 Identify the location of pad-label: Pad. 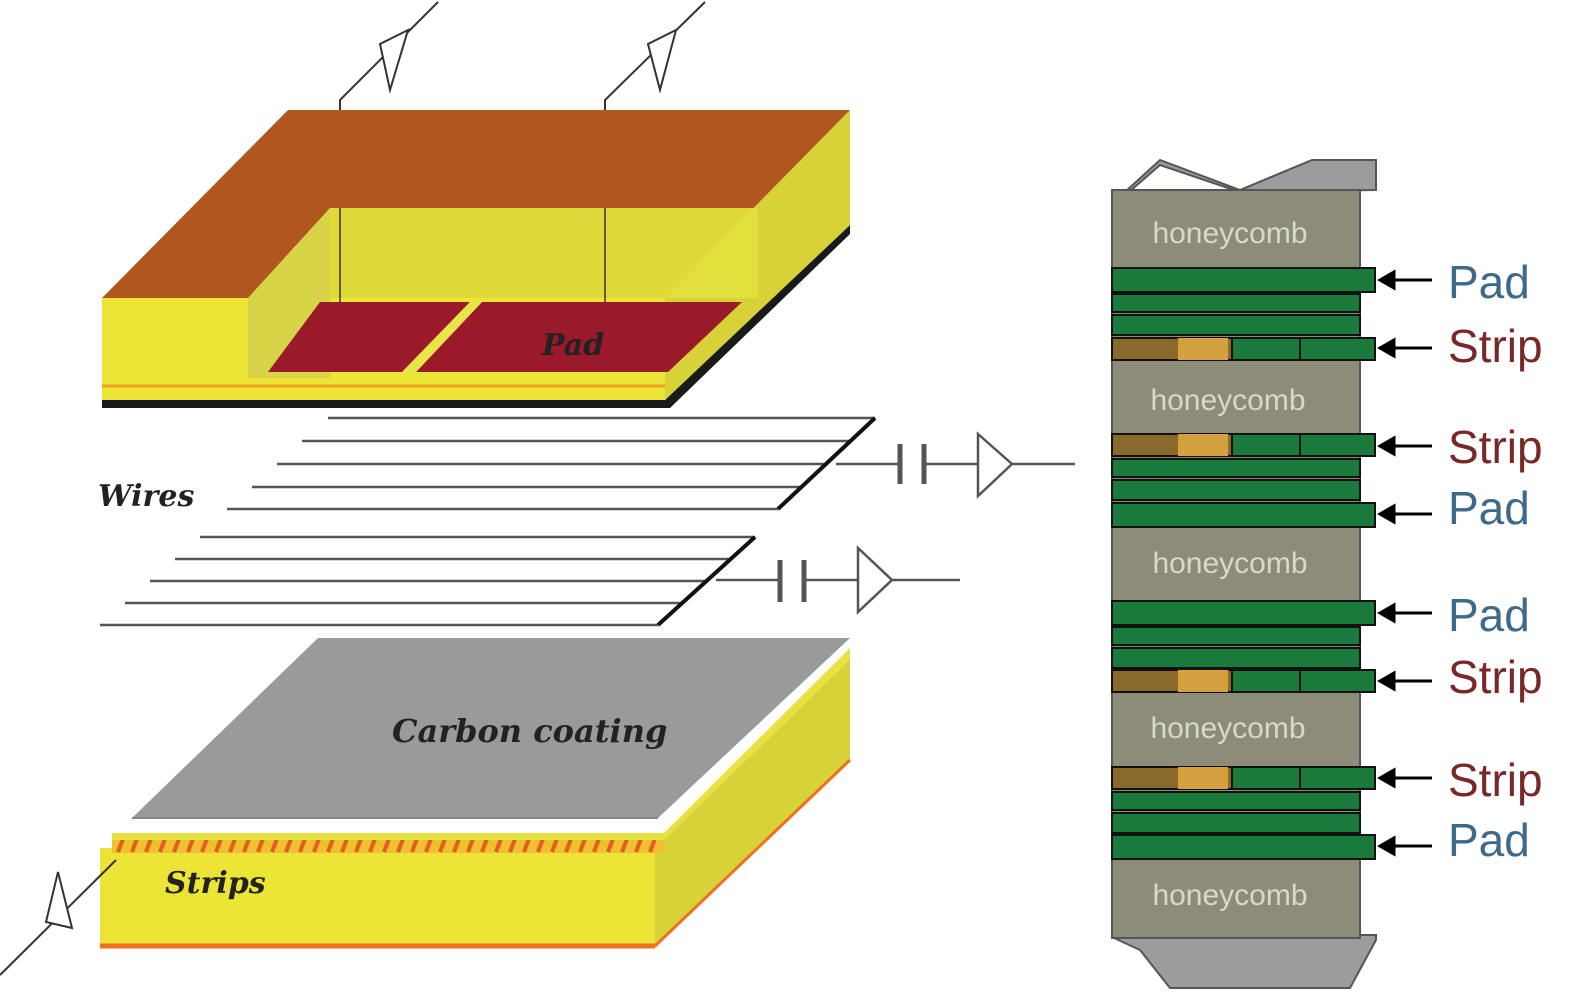
(572, 345).